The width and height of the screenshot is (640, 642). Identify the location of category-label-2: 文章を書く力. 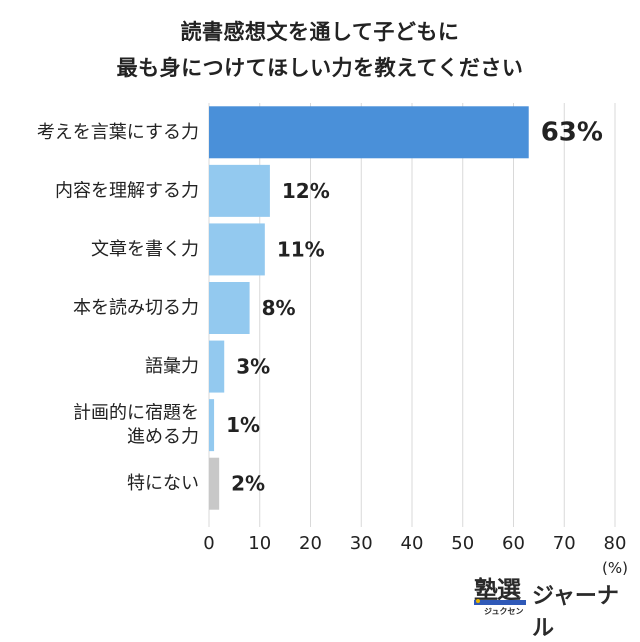
(145, 249).